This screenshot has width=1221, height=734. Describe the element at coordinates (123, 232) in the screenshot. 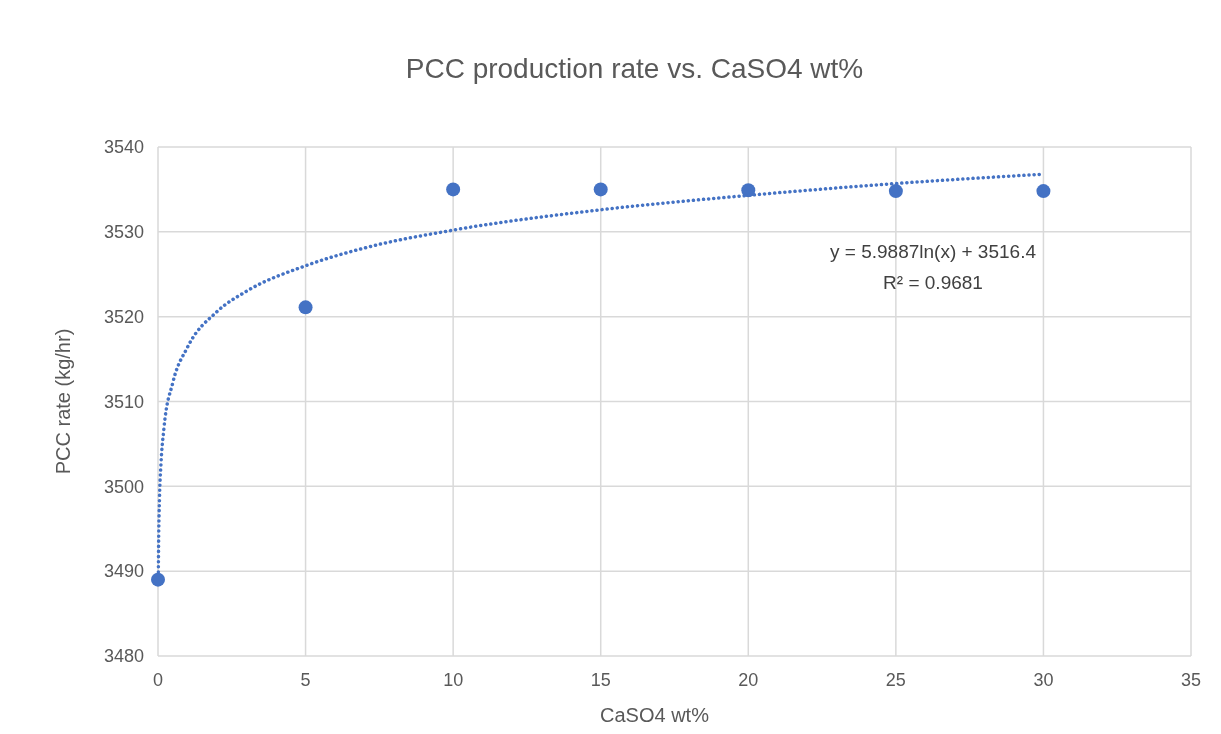

I see `y-tick-label: 3530` at that location.